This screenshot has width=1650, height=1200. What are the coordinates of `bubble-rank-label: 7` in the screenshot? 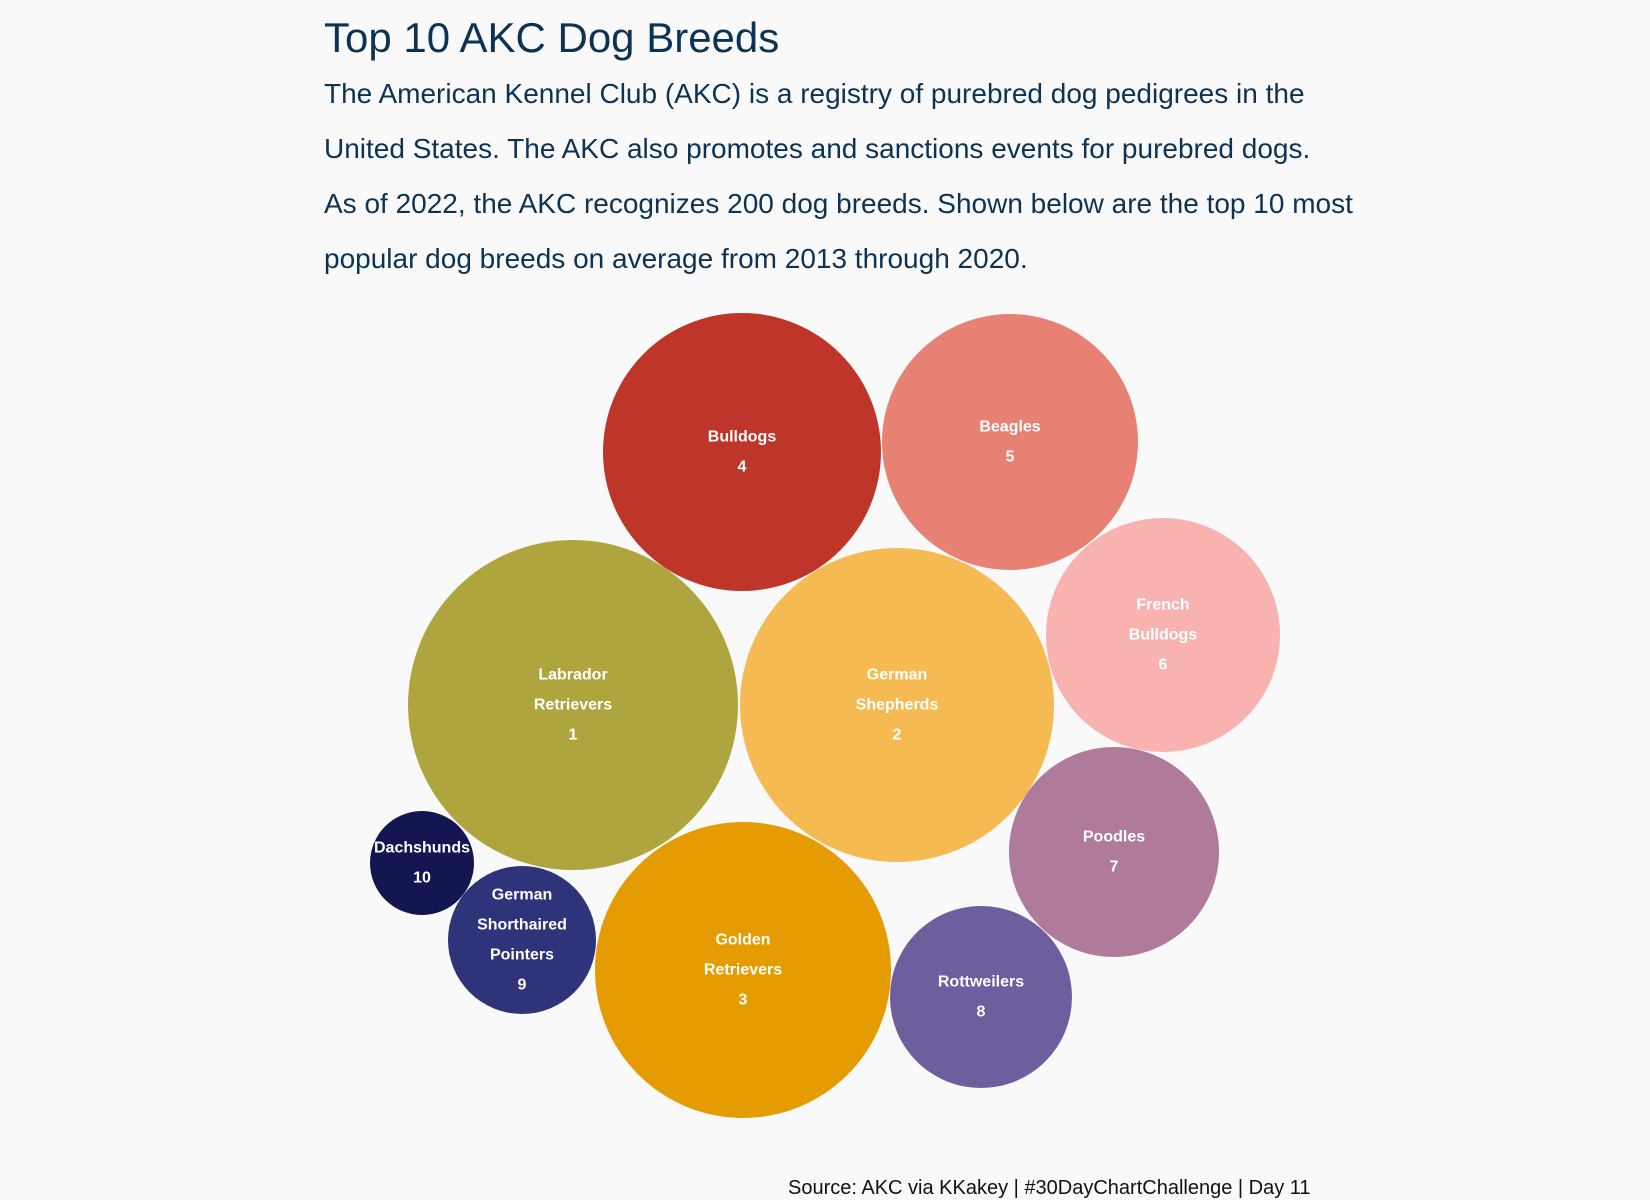 It's located at (1114, 867).